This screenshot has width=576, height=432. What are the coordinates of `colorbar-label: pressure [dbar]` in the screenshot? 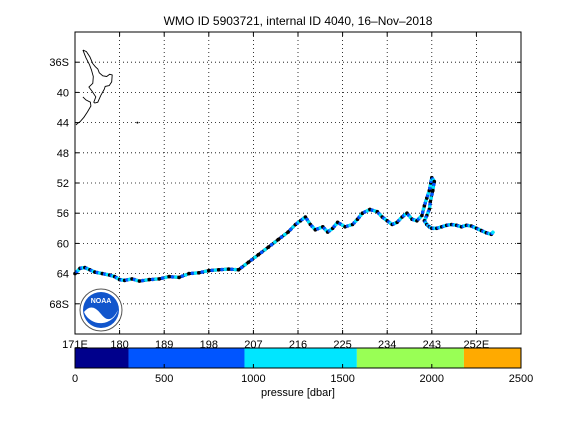 It's located at (298, 393).